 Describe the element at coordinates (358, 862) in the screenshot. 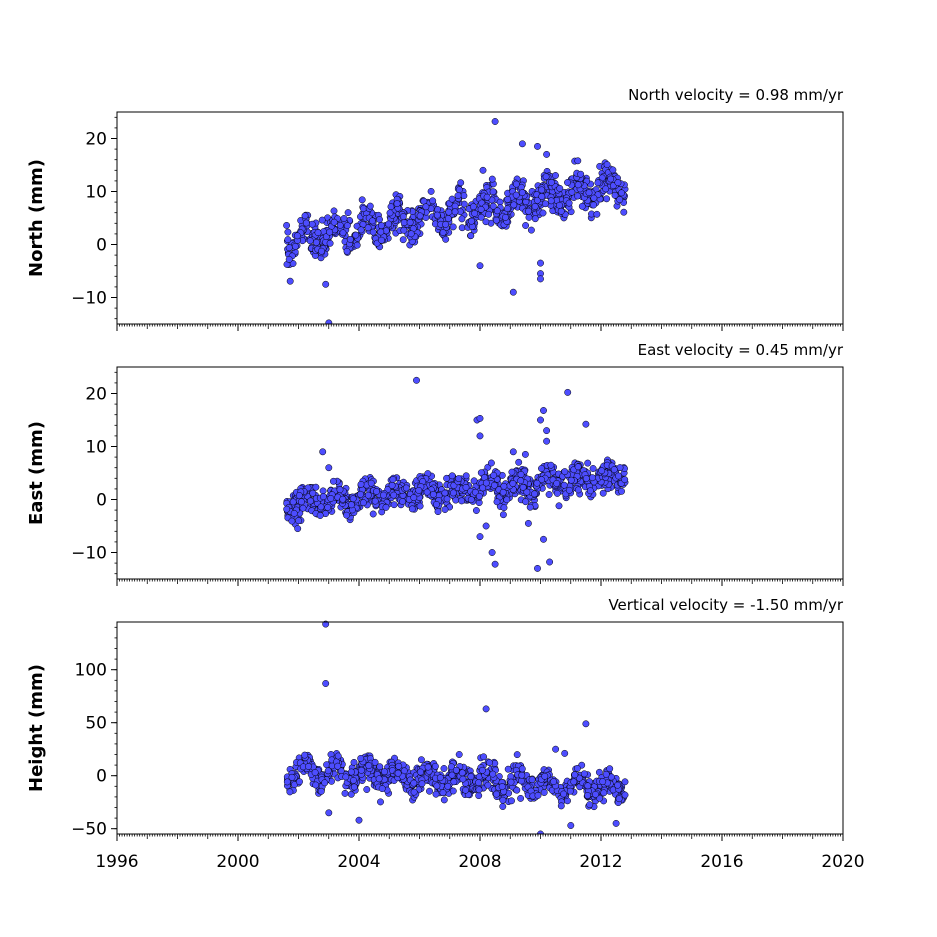

I see `x-tick-label: 2004` at that location.